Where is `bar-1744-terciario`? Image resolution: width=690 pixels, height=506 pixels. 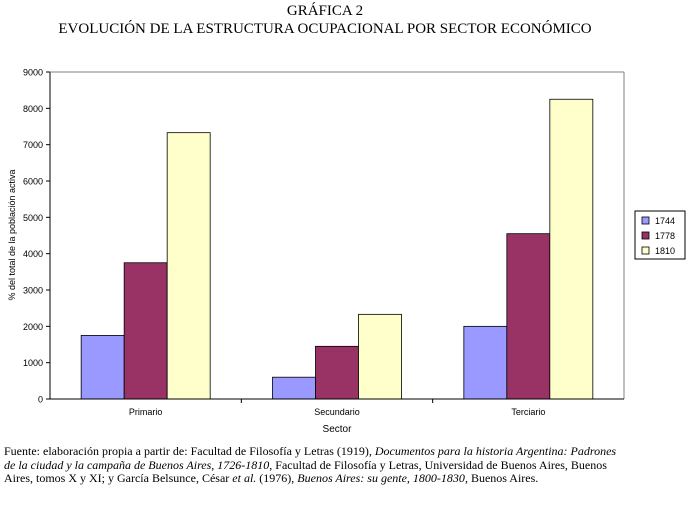
bar-1744-terciario is located at coordinates (485, 362).